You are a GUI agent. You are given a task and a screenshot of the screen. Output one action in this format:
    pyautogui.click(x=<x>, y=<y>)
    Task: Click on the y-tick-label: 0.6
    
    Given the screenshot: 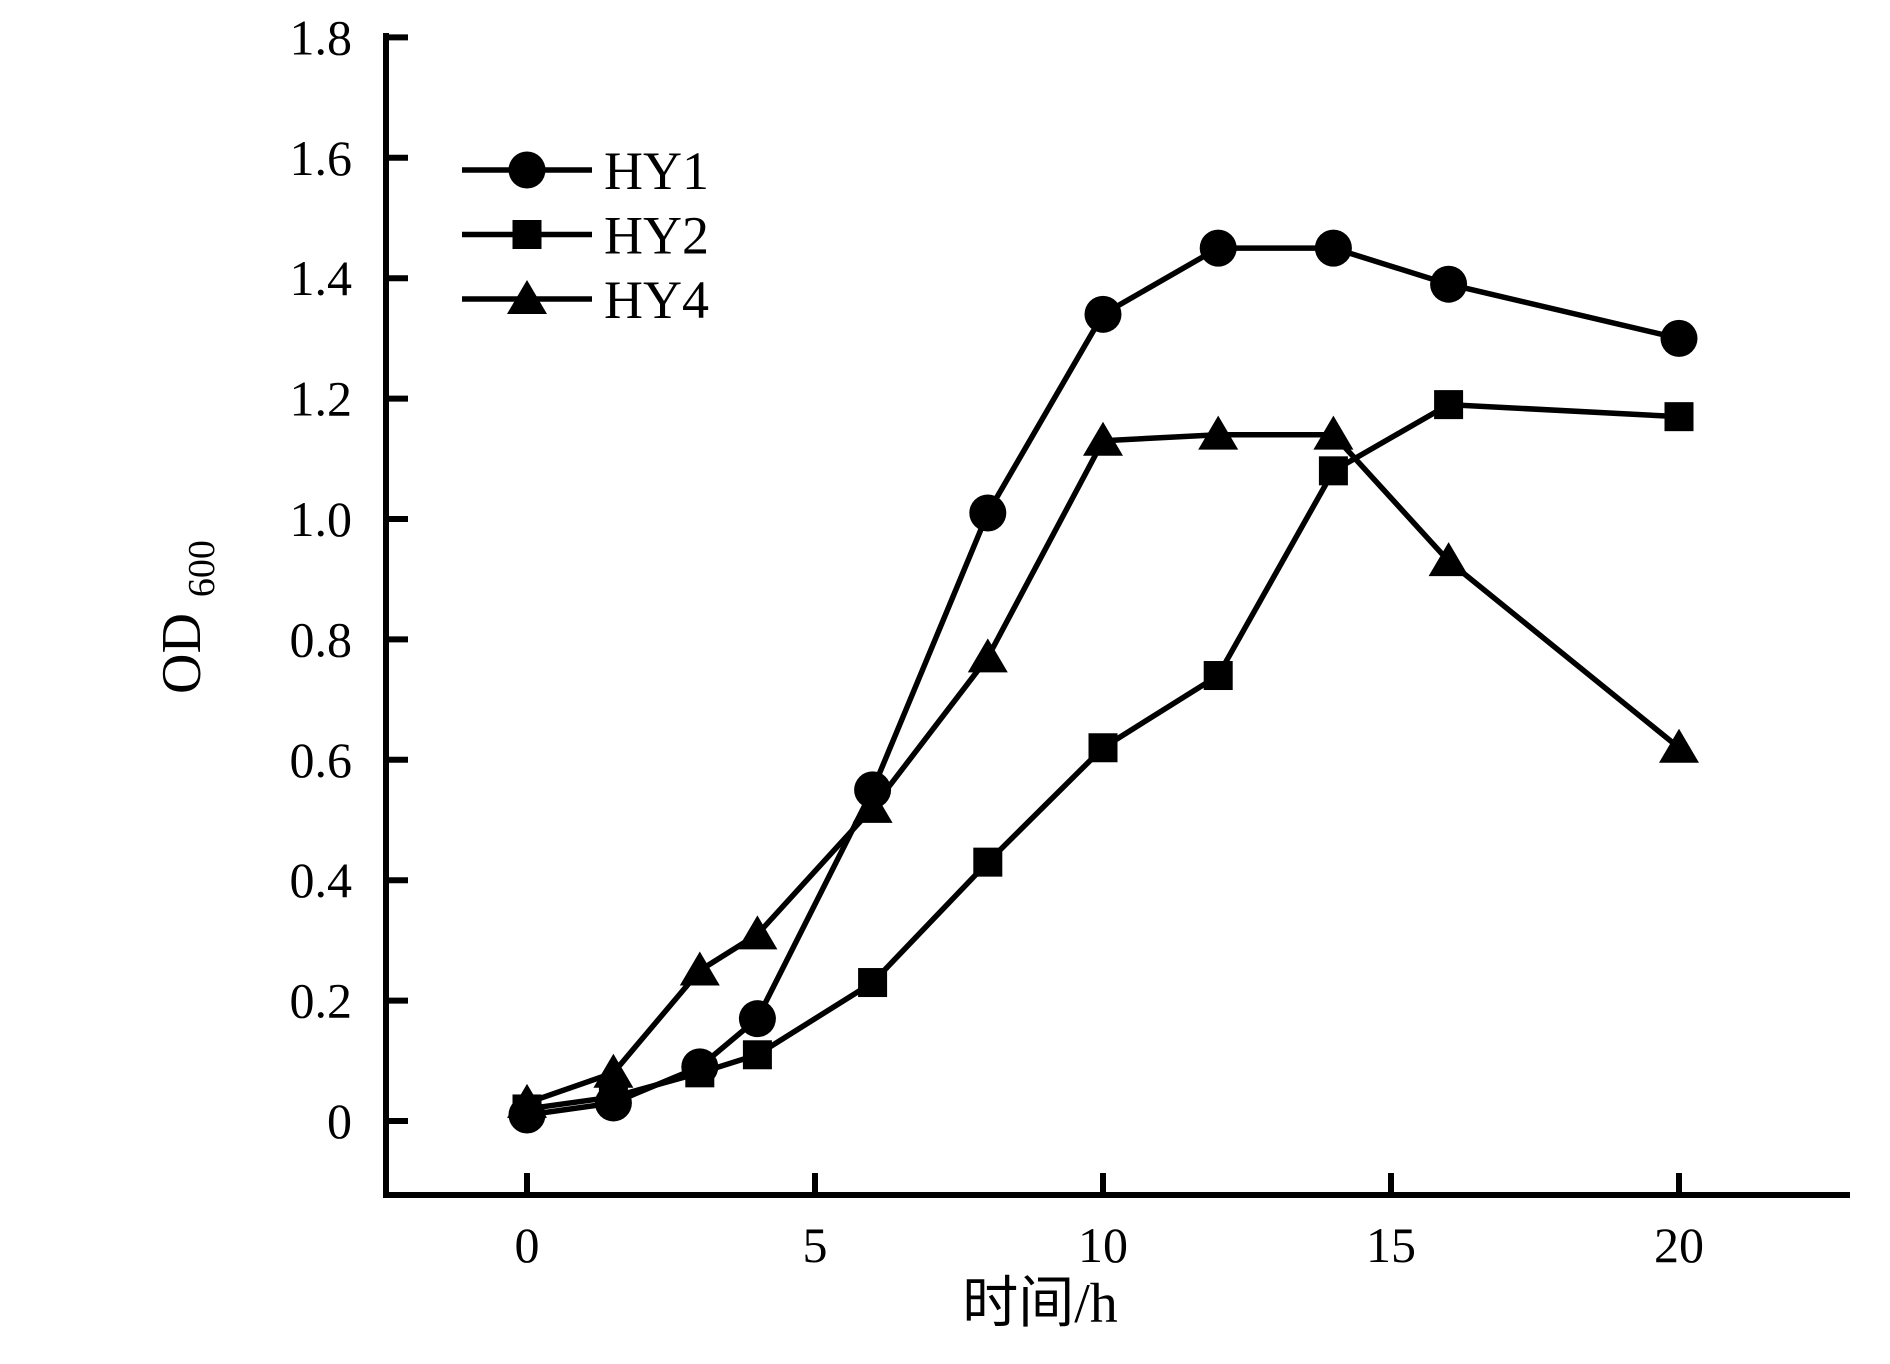 What is the action you would take?
    pyautogui.click(x=321, y=760)
    